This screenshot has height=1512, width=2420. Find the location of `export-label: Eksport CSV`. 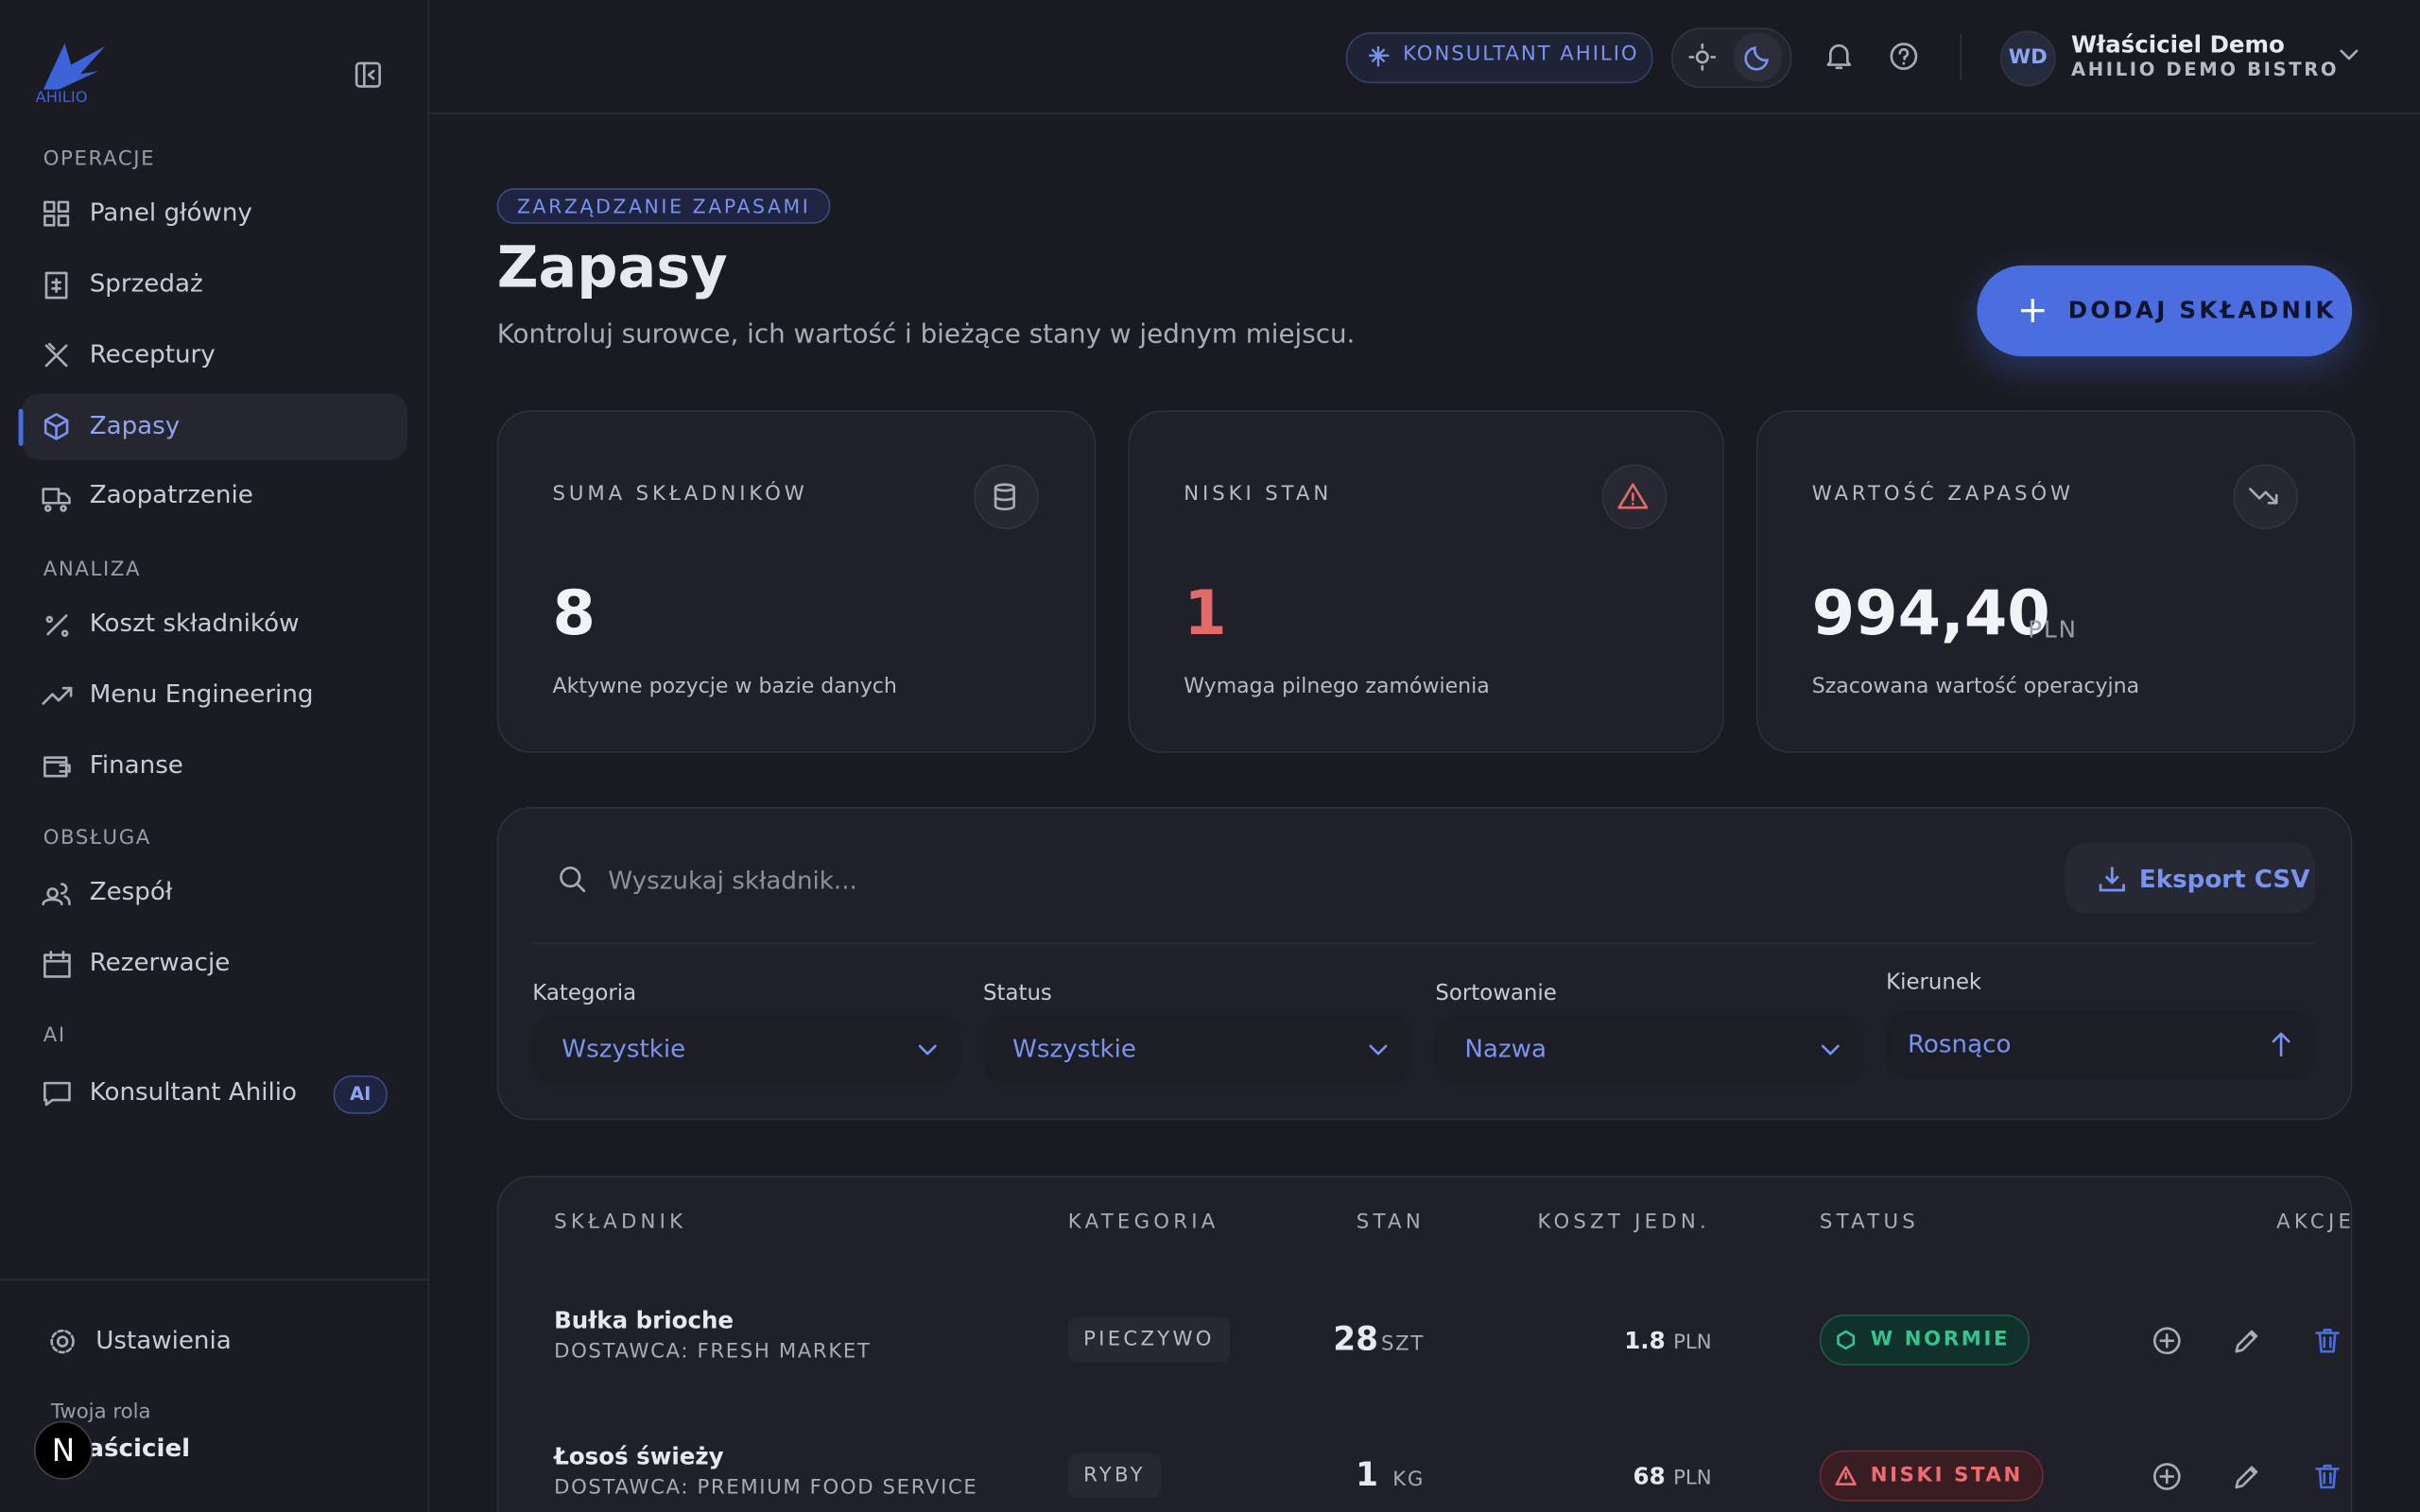

export-label: Eksport CSV is located at coordinates (2224, 879).